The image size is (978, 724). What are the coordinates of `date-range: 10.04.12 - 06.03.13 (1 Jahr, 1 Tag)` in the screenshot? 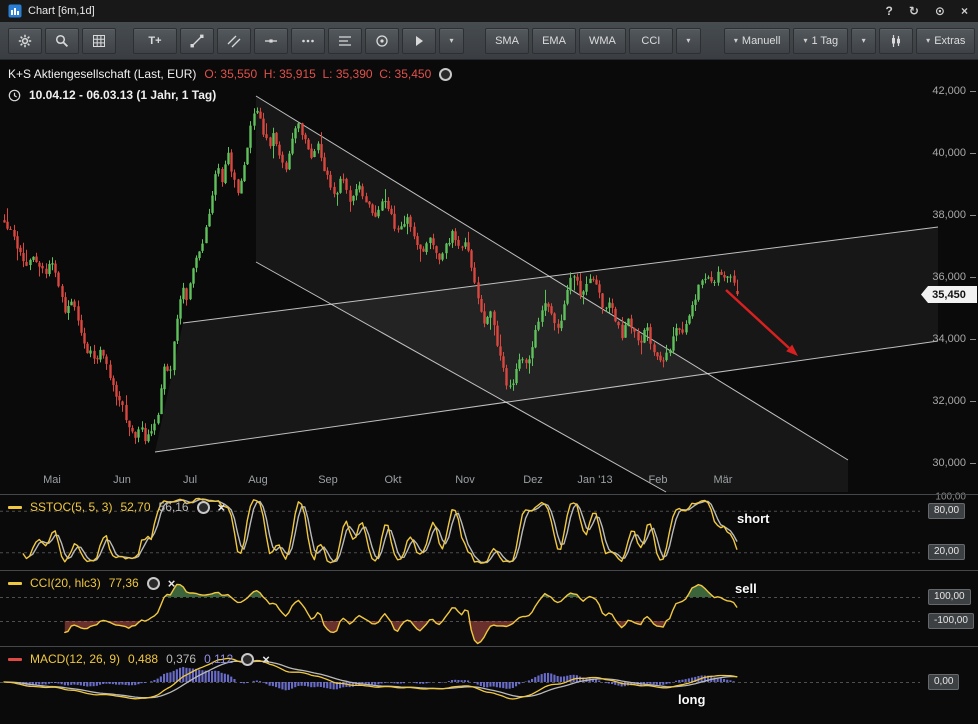 It's located at (123, 95).